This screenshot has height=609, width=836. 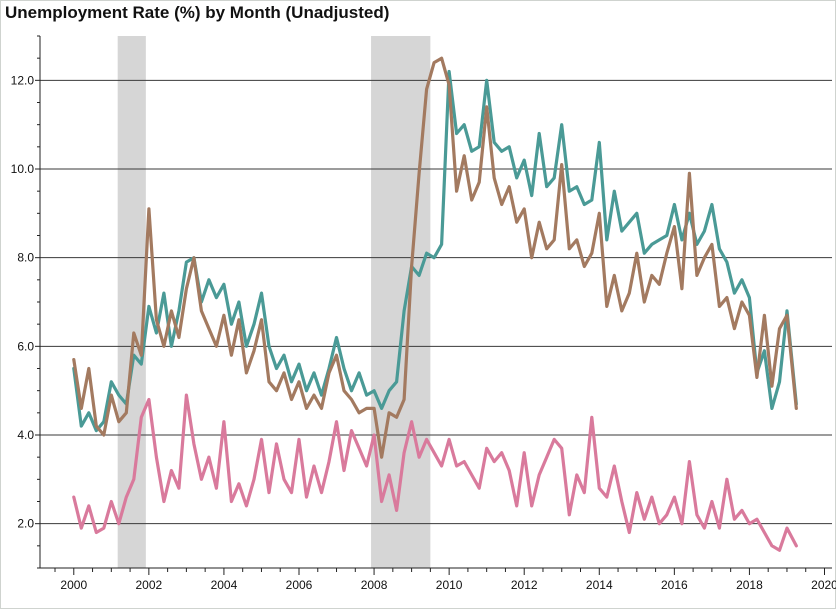 I want to click on x-tick-label: 2008, so click(x=374, y=585).